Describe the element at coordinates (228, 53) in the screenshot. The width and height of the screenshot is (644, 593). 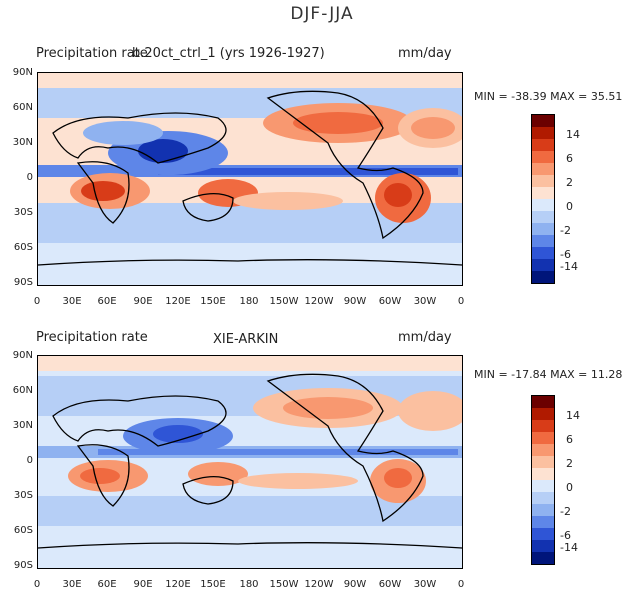
I see `panel-title-center: b.20ct_ctrl_1 (yrs 1926-1927)` at that location.